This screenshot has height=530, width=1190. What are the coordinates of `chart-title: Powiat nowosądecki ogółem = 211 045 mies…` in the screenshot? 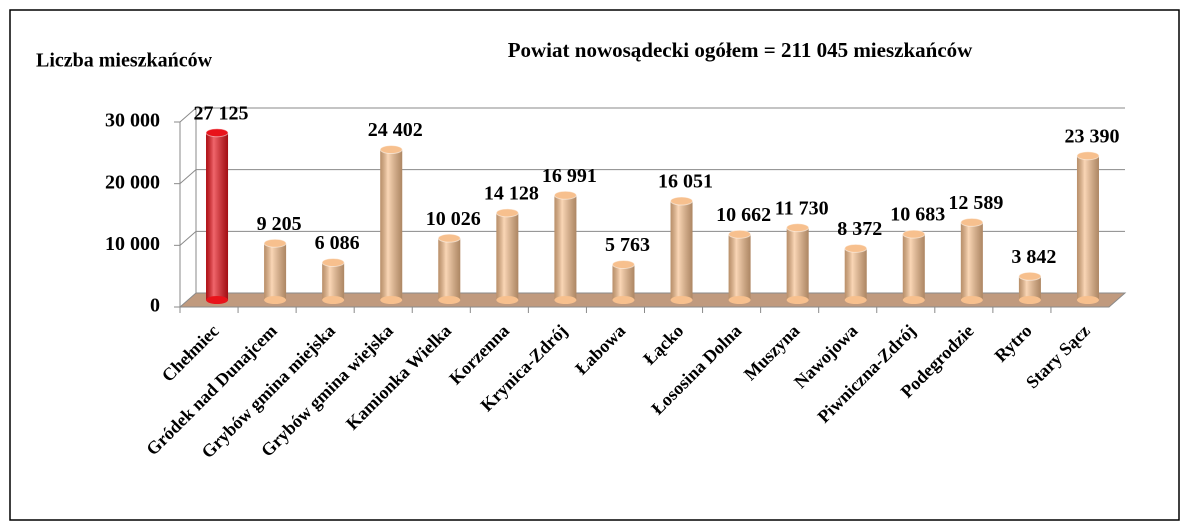 It's located at (740, 50).